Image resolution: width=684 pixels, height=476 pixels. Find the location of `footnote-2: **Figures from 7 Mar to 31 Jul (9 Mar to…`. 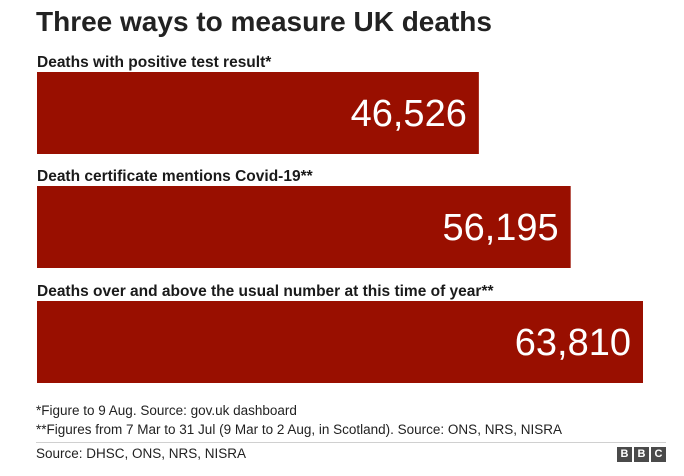

footnote-2: **Figures from 7 Mar to 31 Jul (9 Mar to… is located at coordinates (299, 429).